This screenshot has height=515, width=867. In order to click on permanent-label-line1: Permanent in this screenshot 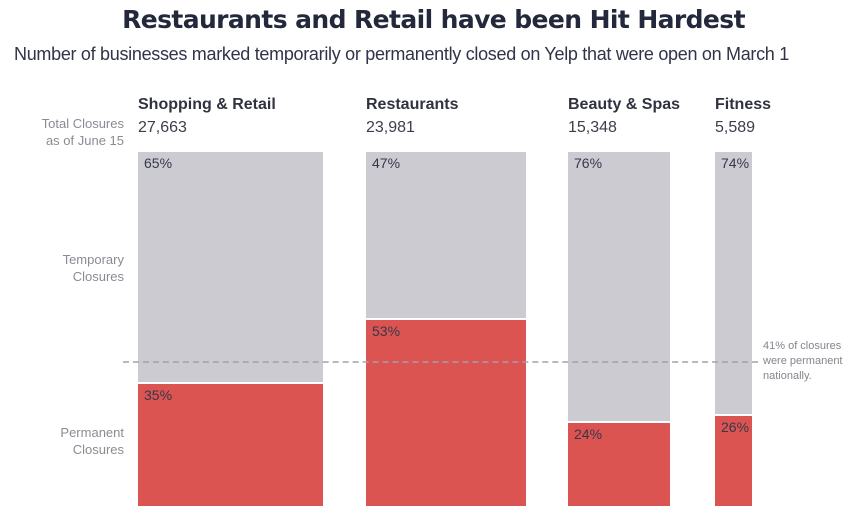, I will do `click(92, 432)`.